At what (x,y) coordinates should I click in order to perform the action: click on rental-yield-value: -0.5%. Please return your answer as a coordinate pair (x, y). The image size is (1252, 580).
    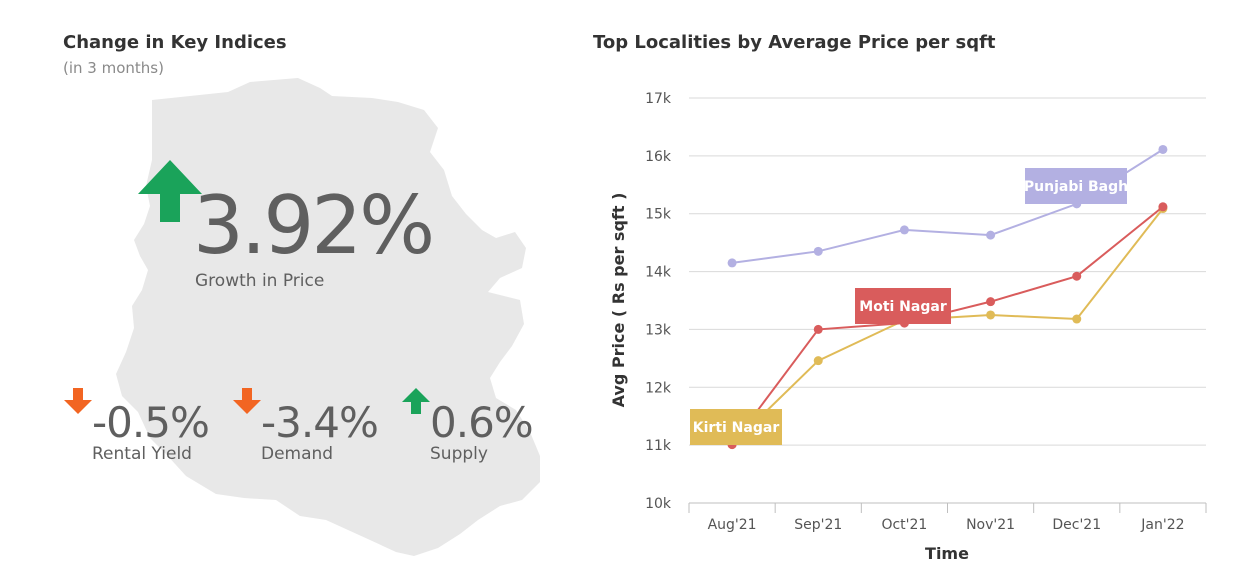
    Looking at the image, I should click on (151, 422).